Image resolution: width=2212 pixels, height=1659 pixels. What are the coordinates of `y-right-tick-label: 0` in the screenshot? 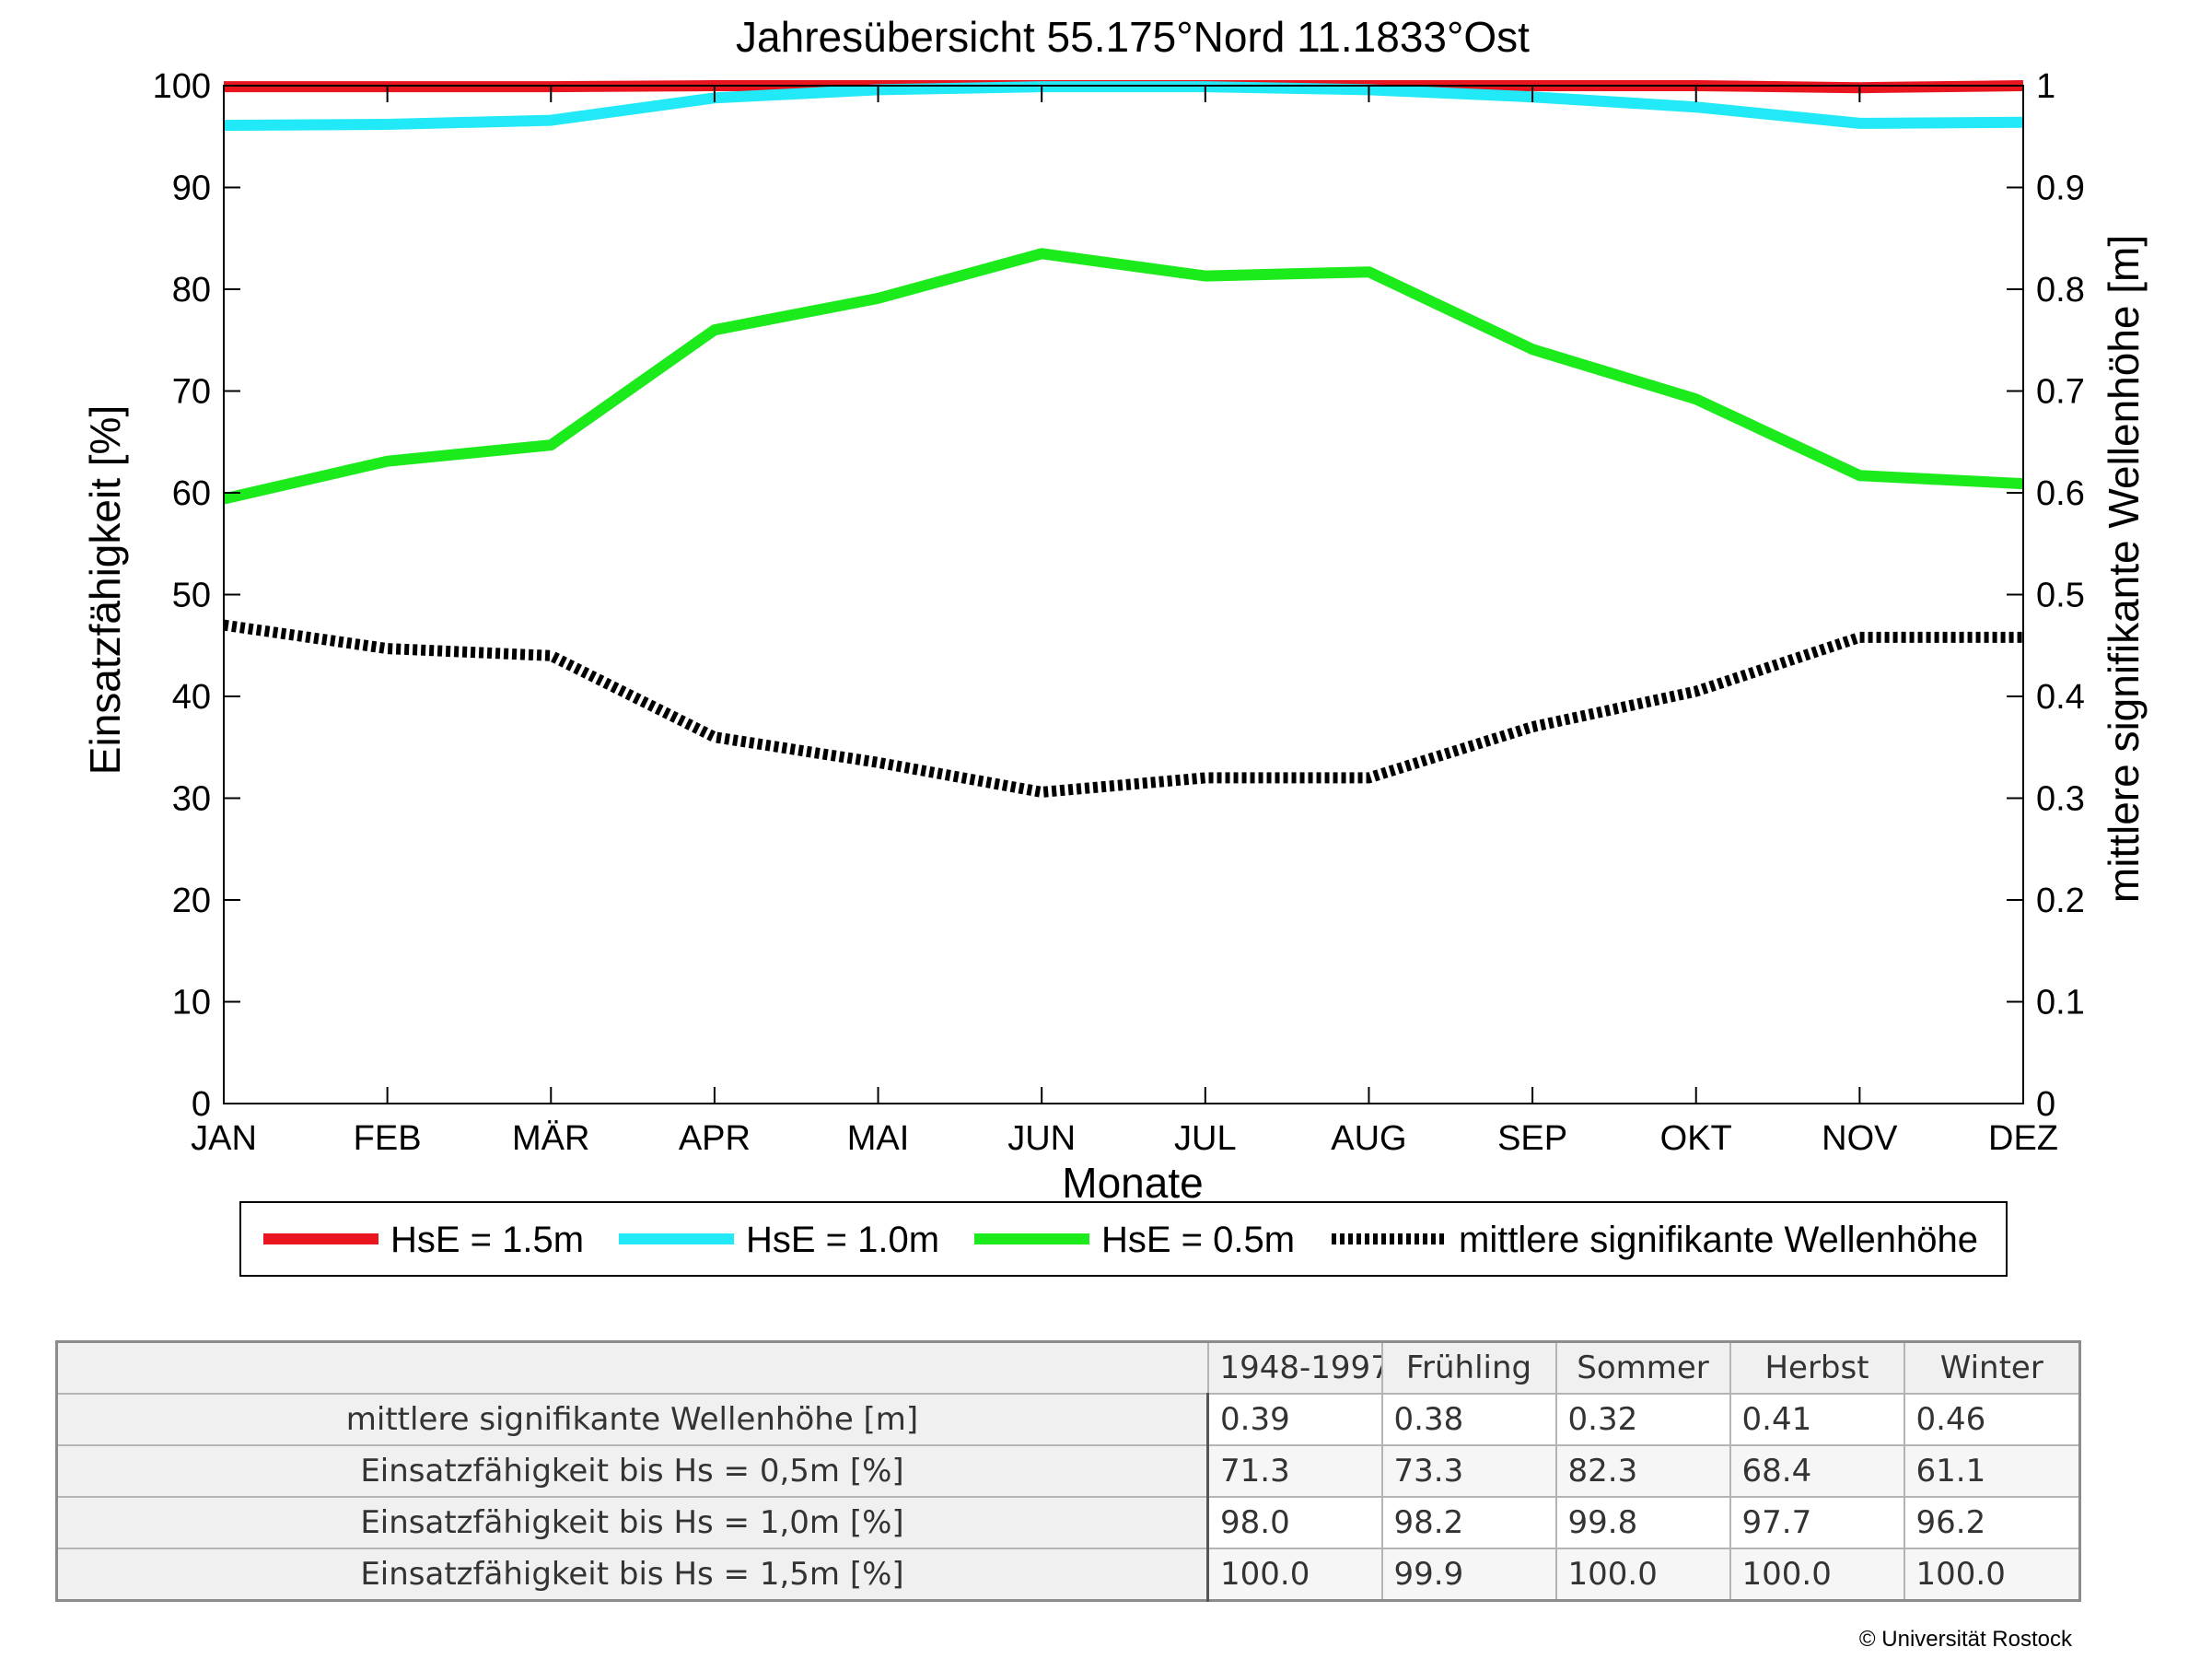 It's located at (2046, 1104).